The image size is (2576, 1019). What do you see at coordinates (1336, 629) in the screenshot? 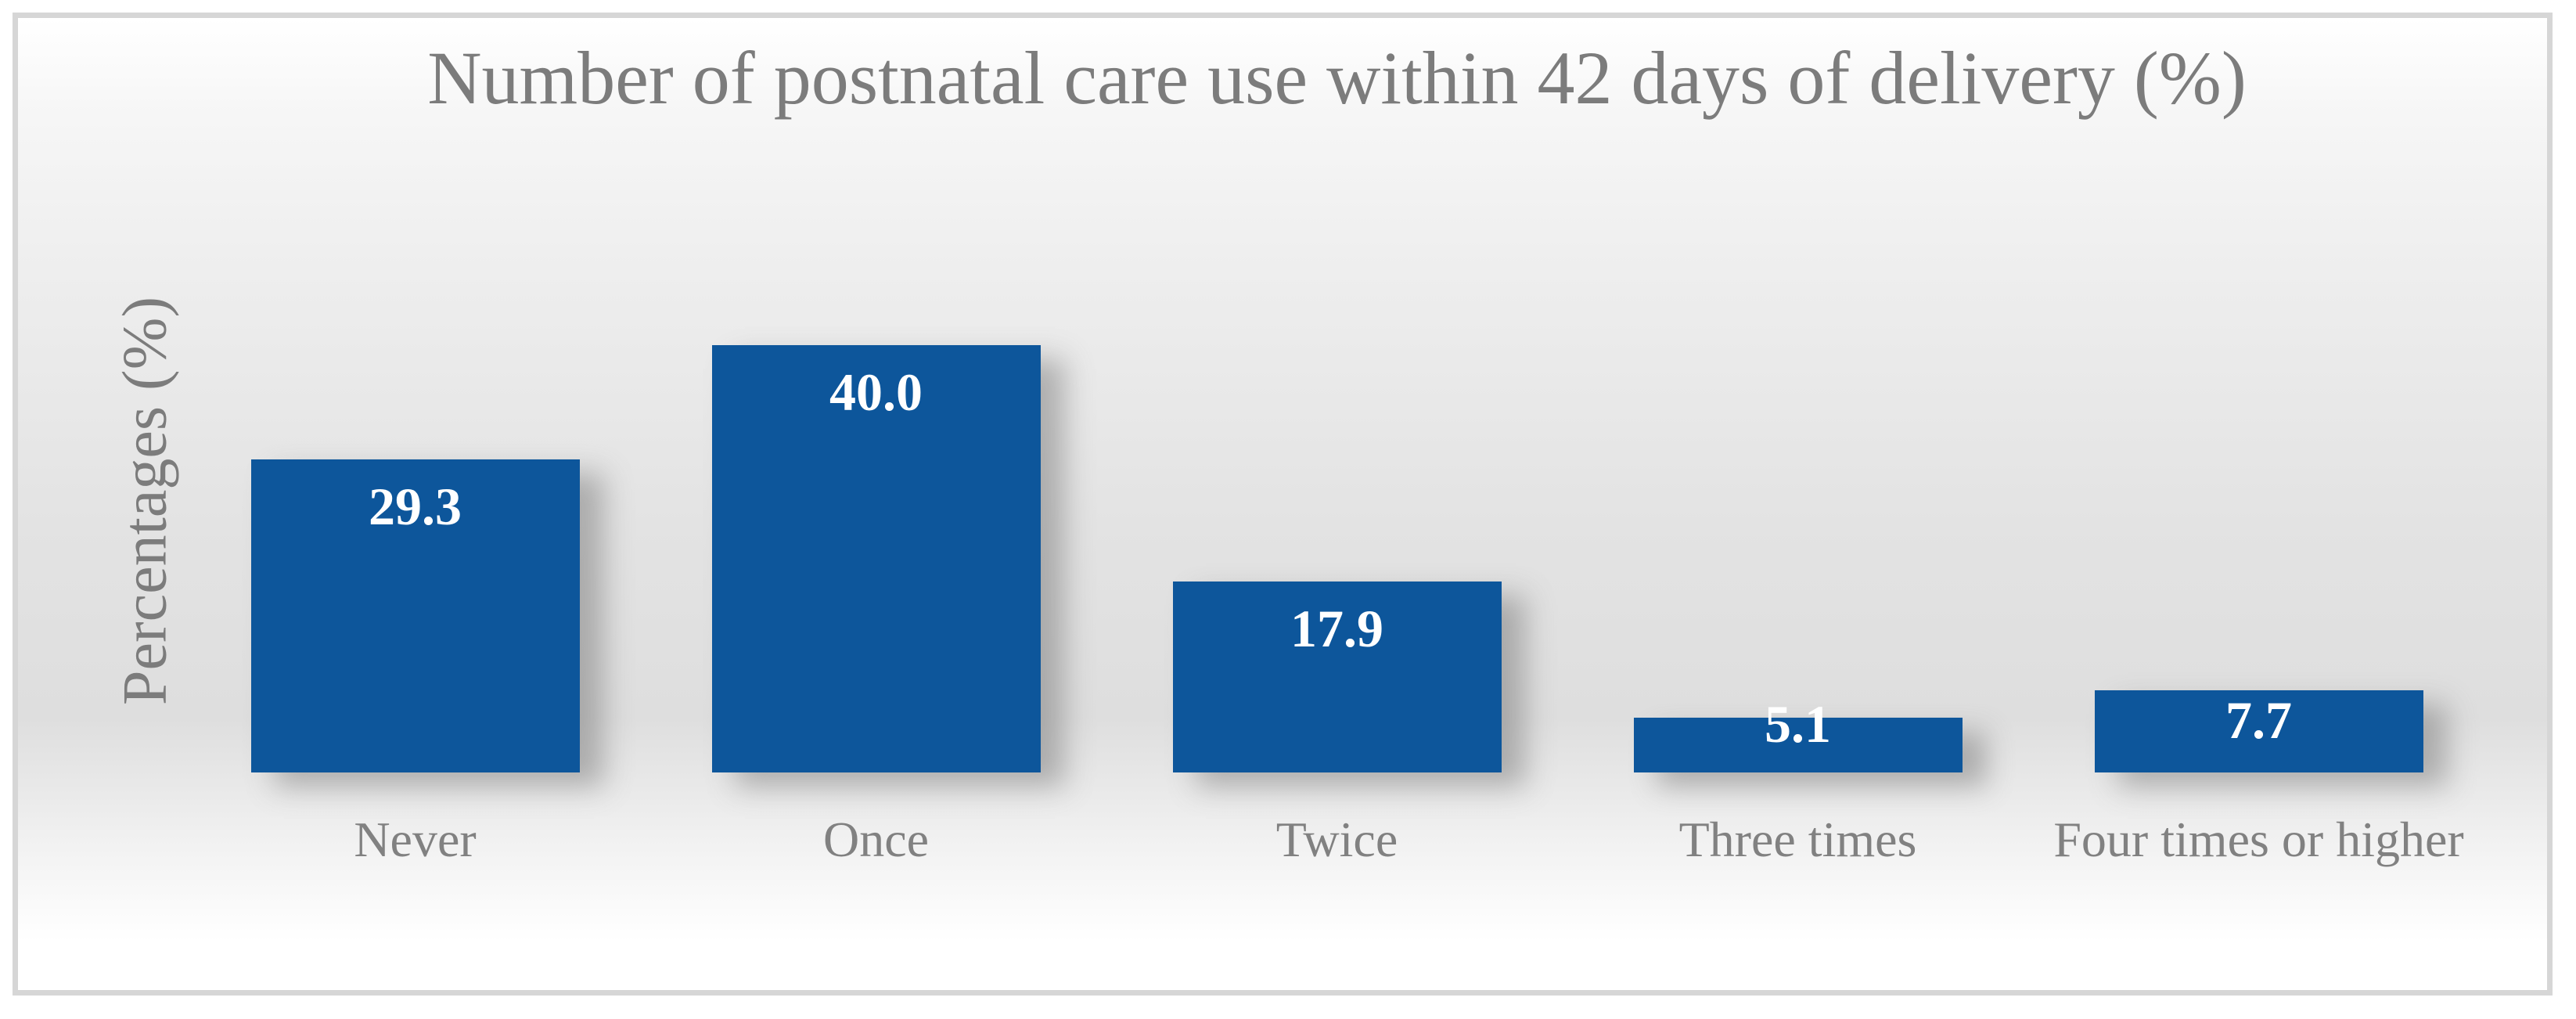
I see `value-label: 17.9` at bounding box center [1336, 629].